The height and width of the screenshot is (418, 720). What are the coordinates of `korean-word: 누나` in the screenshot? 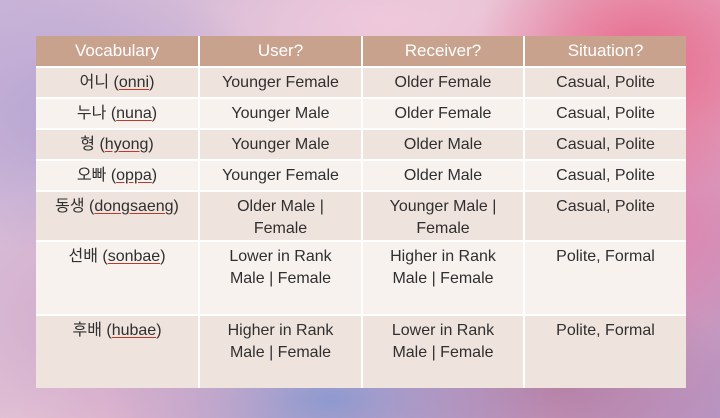 It's located at (91, 113).